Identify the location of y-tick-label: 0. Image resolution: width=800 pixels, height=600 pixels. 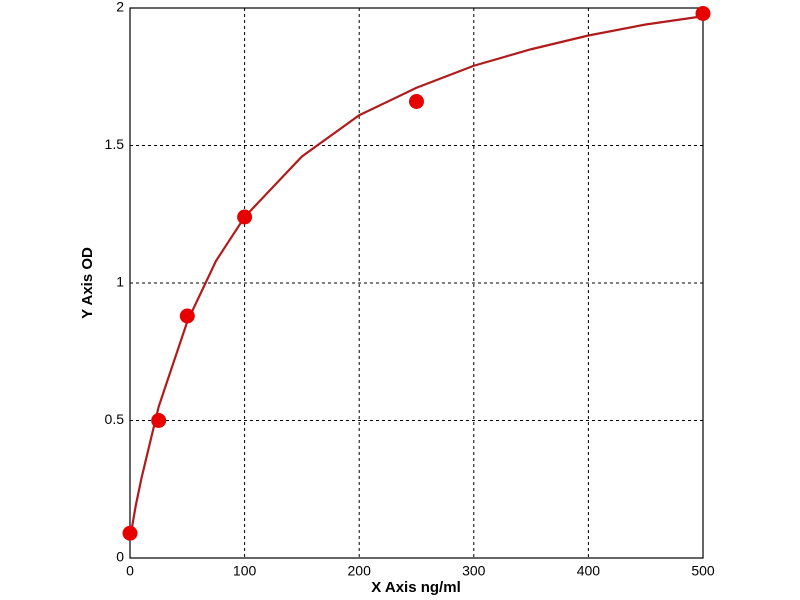
(120, 557).